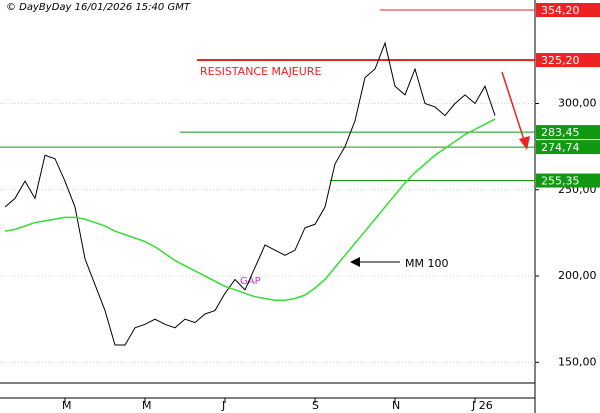 The width and height of the screenshot is (600, 413). Describe the element at coordinates (560, 132) in the screenshot. I see `level-label: 283,45` at that location.